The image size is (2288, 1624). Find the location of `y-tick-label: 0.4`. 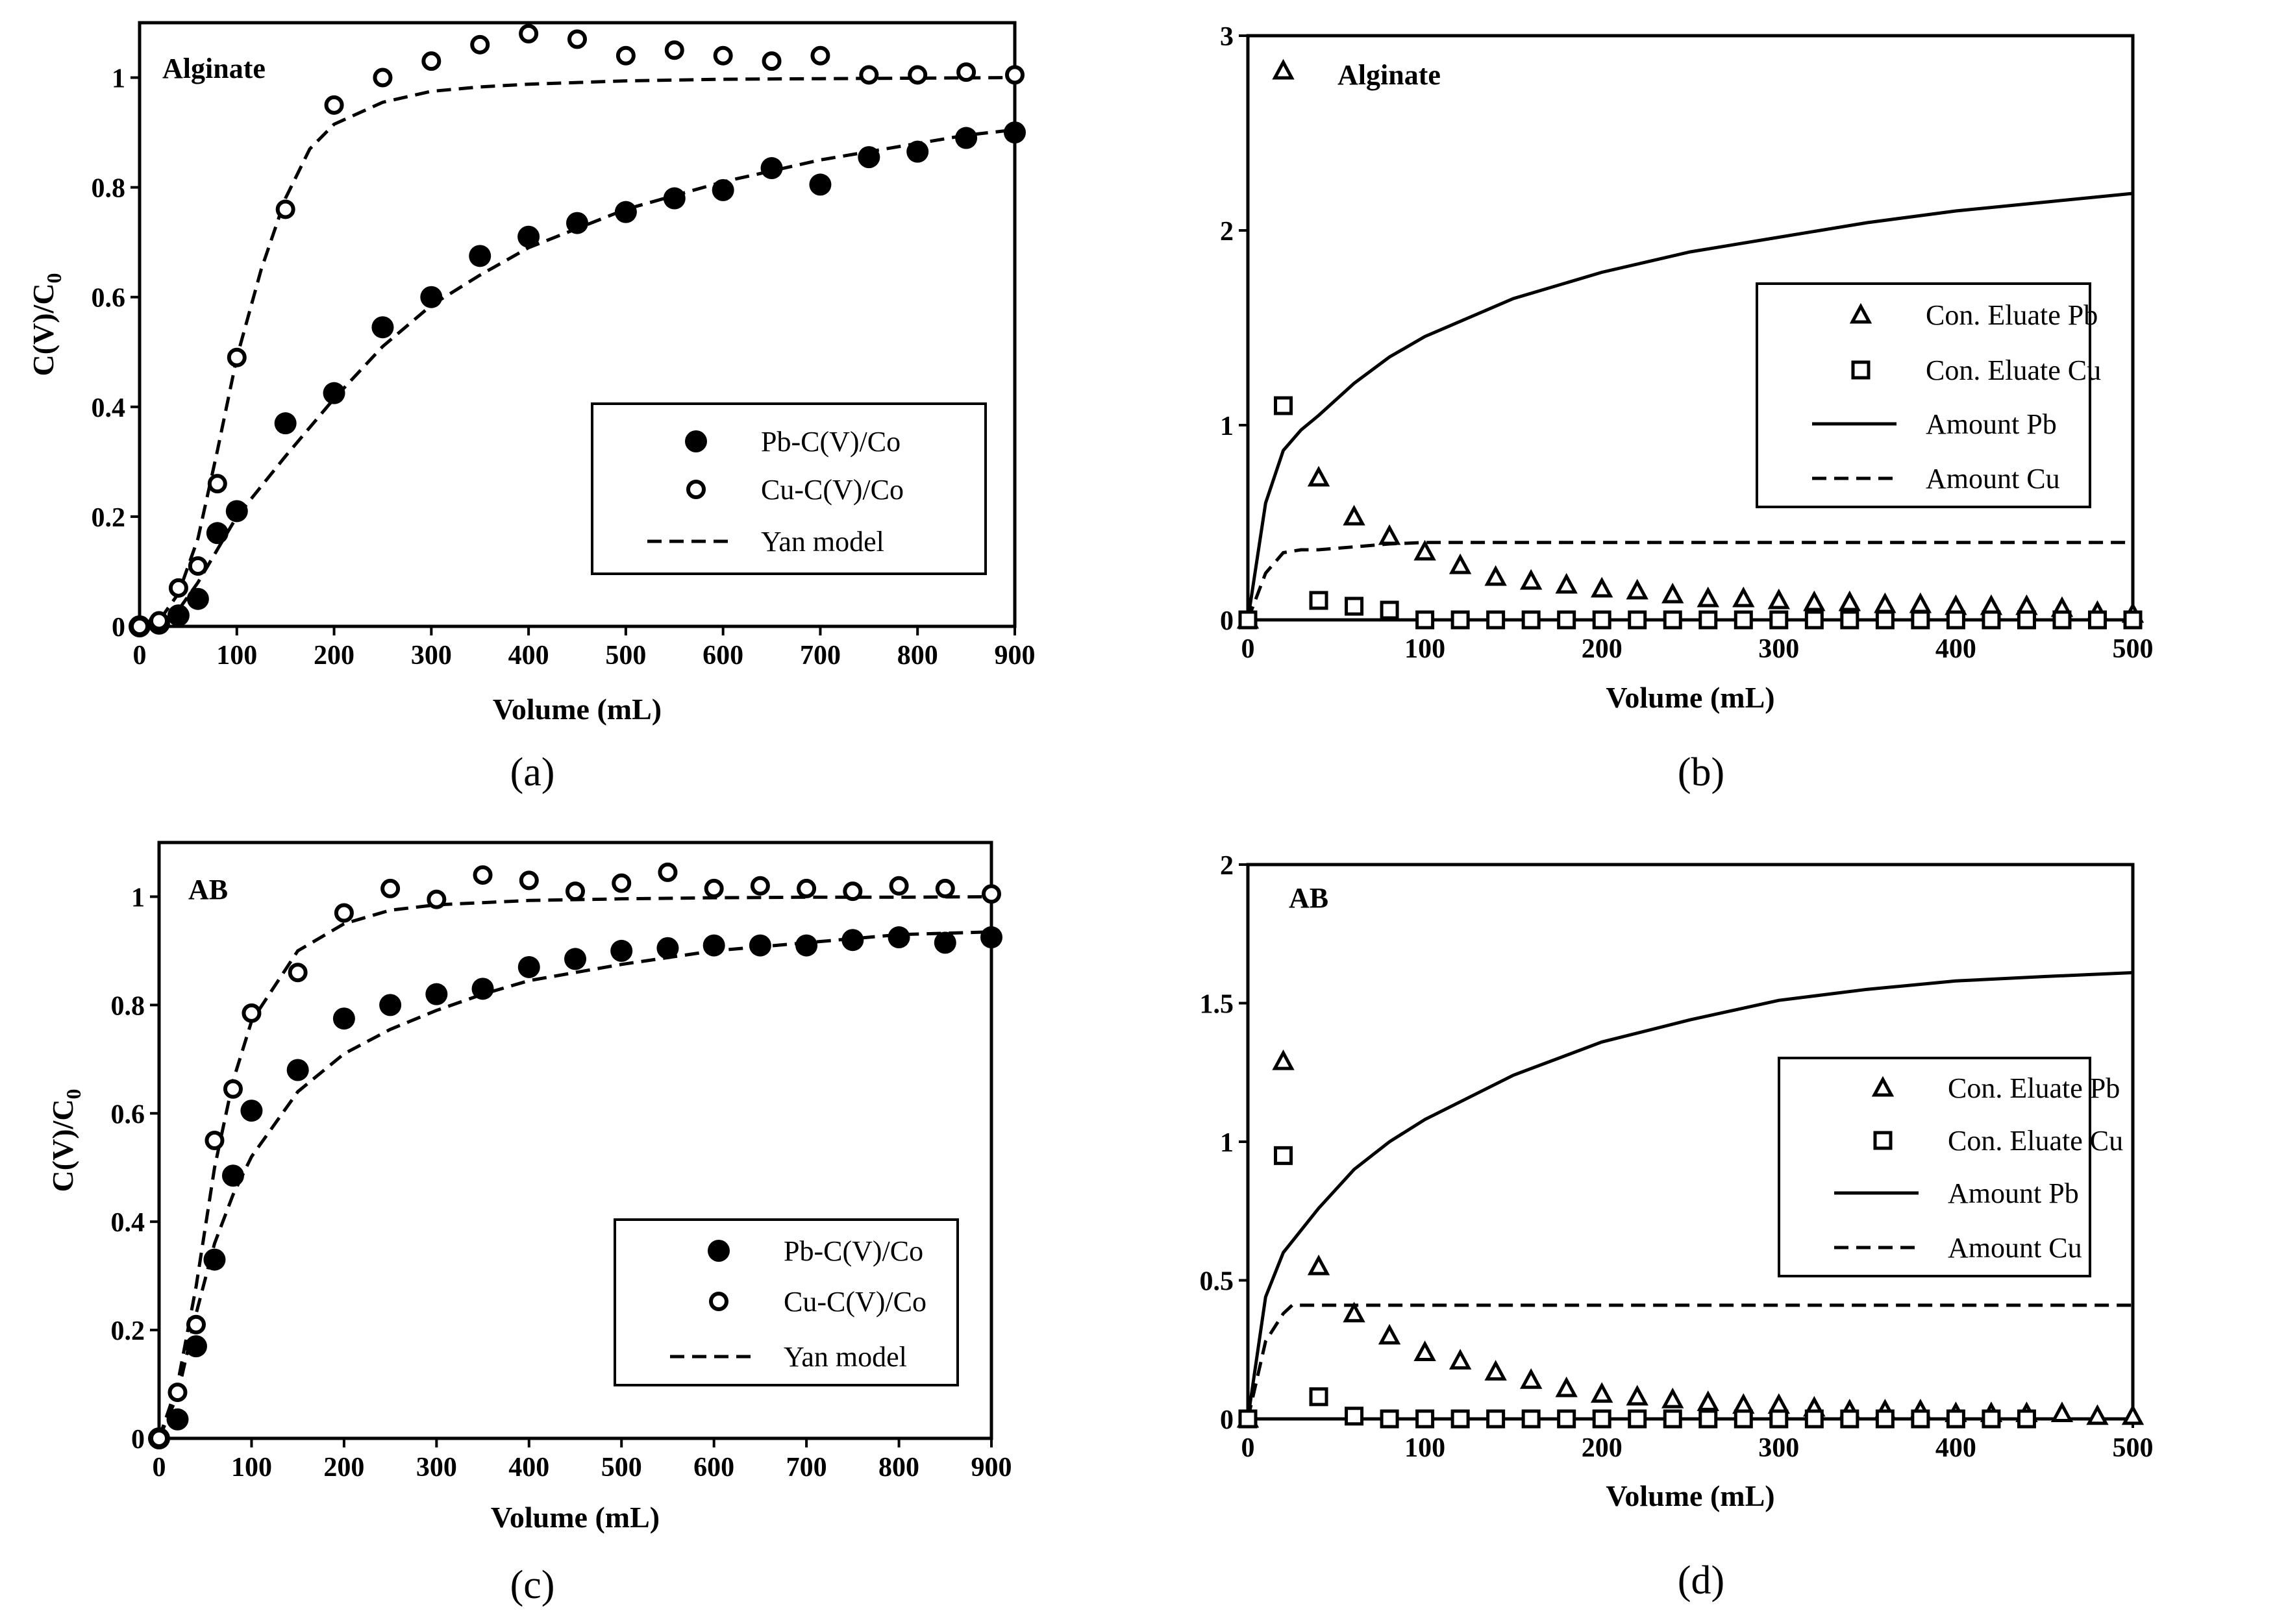

y-tick-label: 0.4 is located at coordinates (109, 408).